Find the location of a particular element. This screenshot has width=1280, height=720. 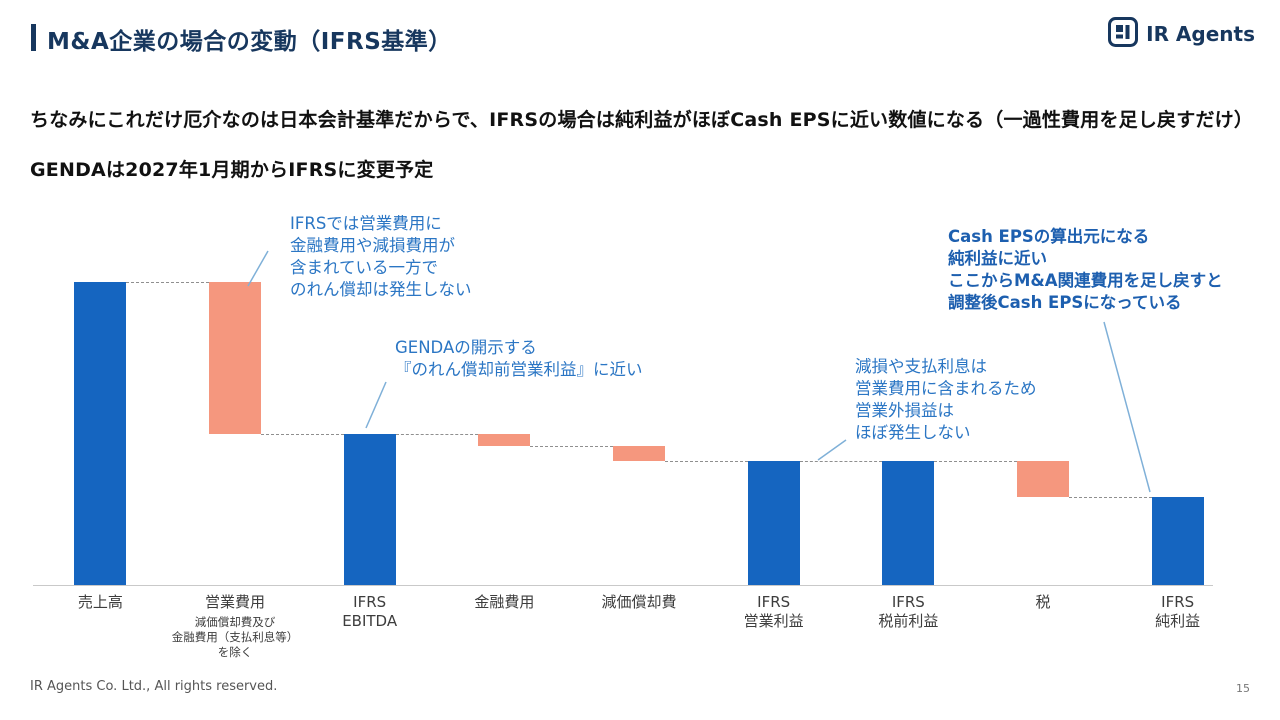

x-axis-label: IFRS 純利益 is located at coordinates (1178, 611).